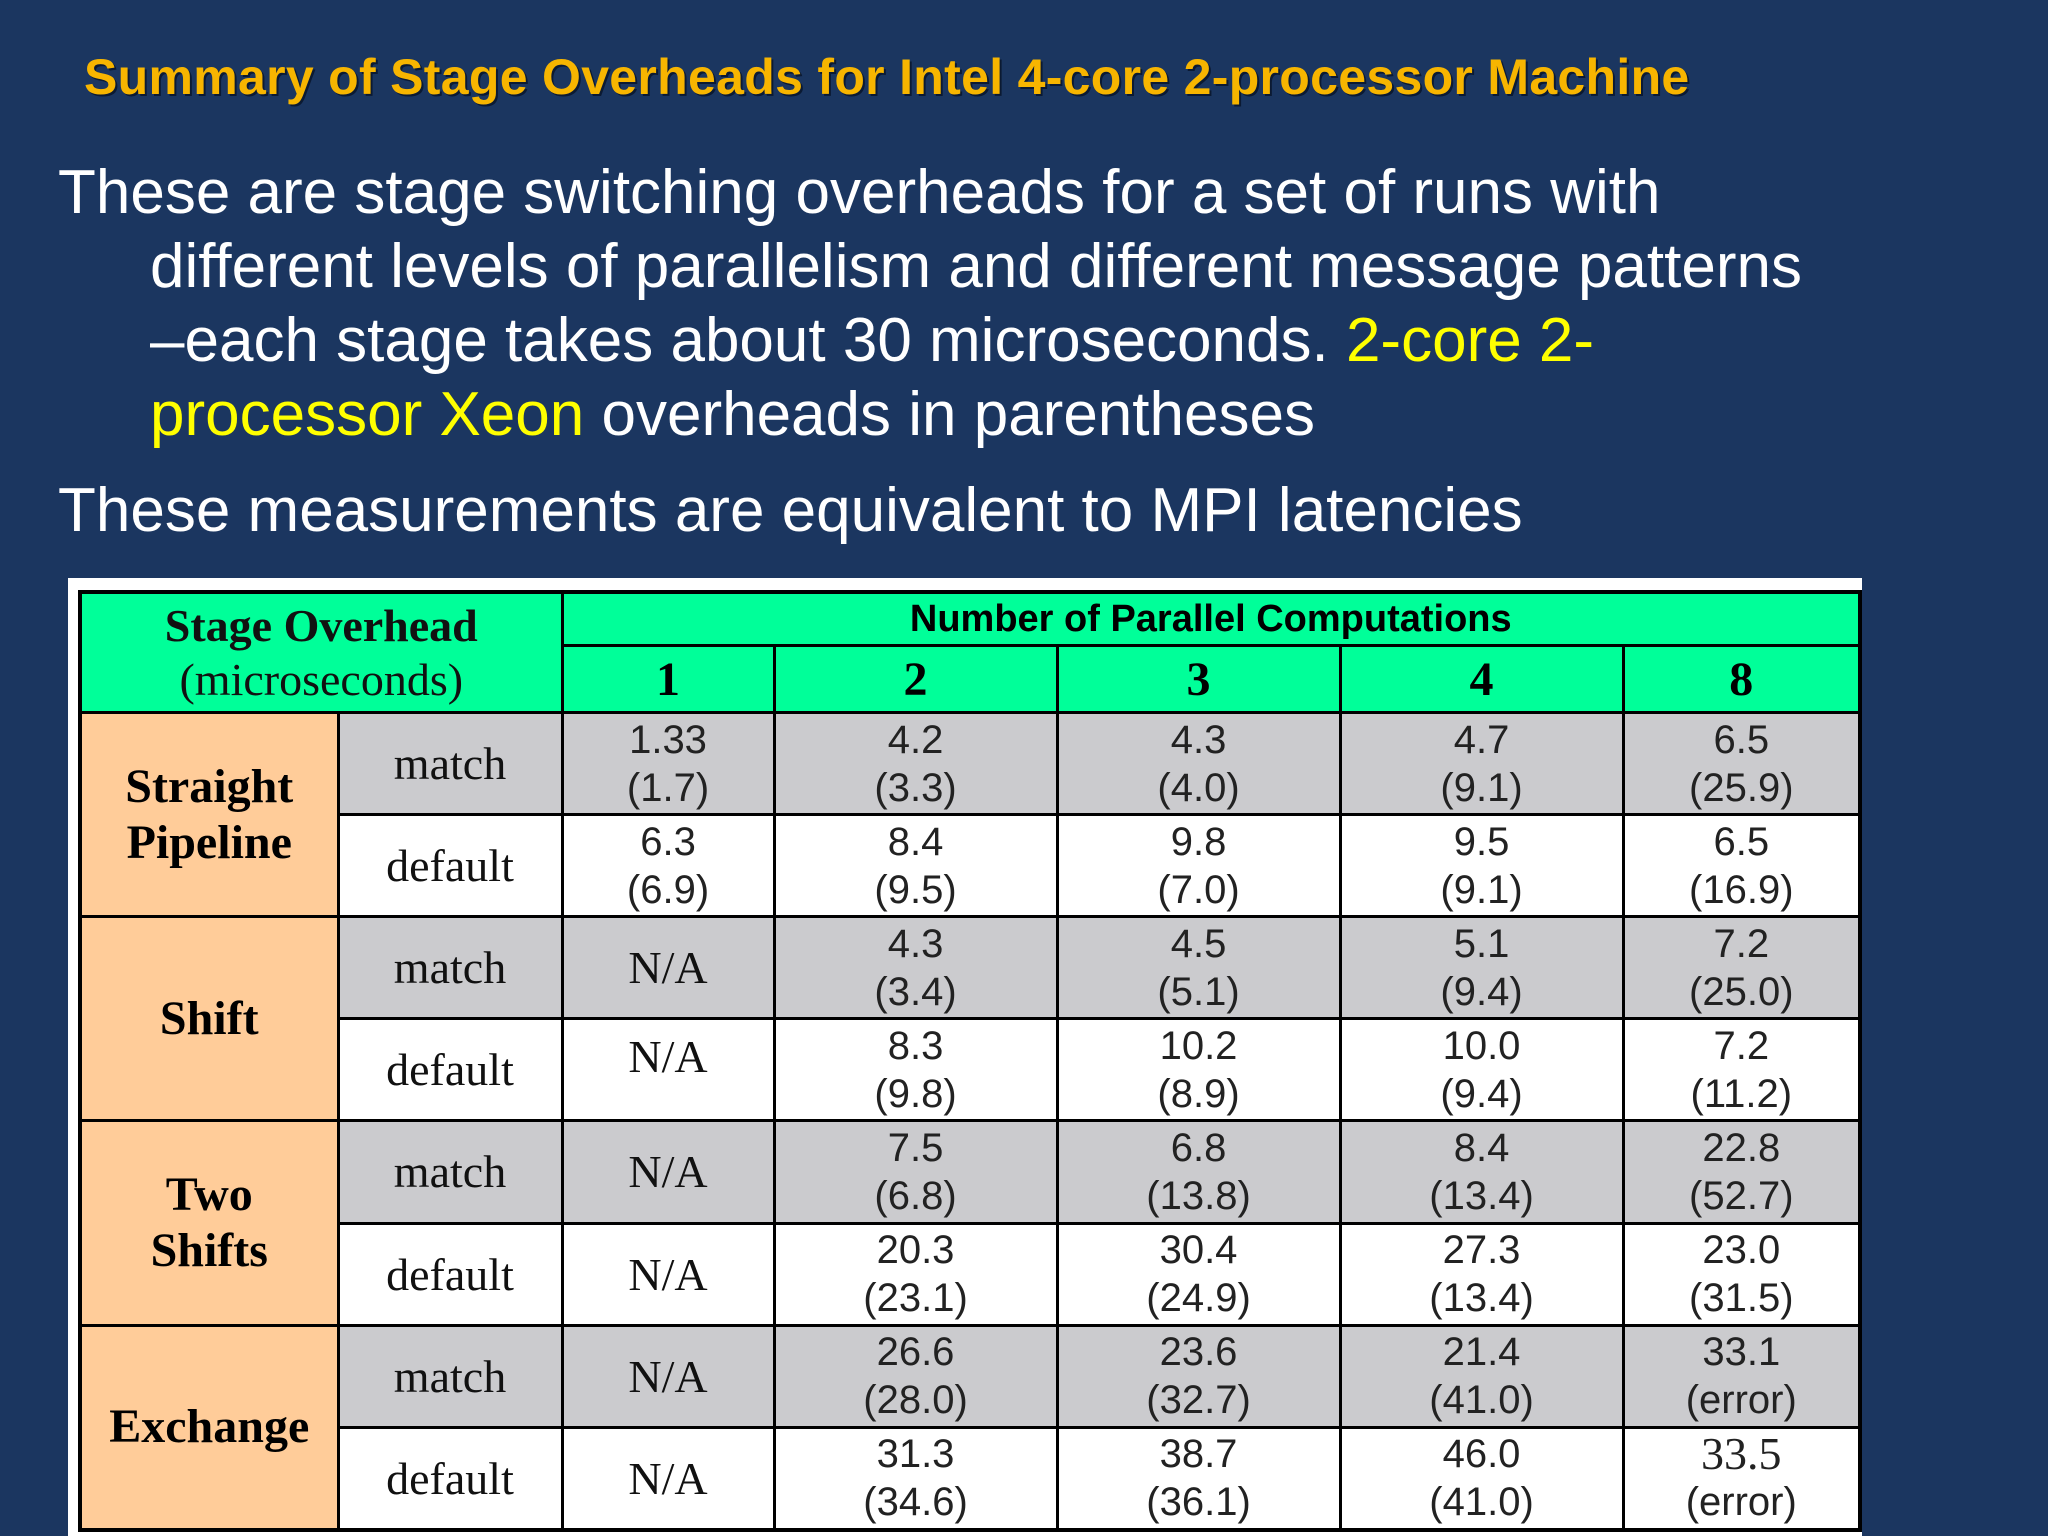 The image size is (2048, 1536). What do you see at coordinates (1481, 679) in the screenshot?
I see `col-header: 4` at bounding box center [1481, 679].